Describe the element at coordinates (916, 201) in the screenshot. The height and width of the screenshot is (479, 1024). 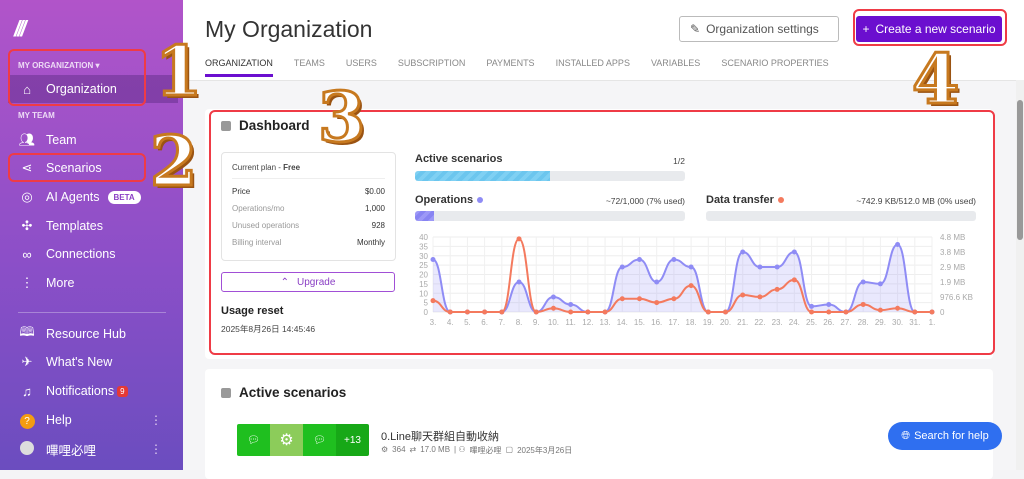
I see `data-transfer-value: ~742.9 KB/512.0 MB (0% used)` at that location.